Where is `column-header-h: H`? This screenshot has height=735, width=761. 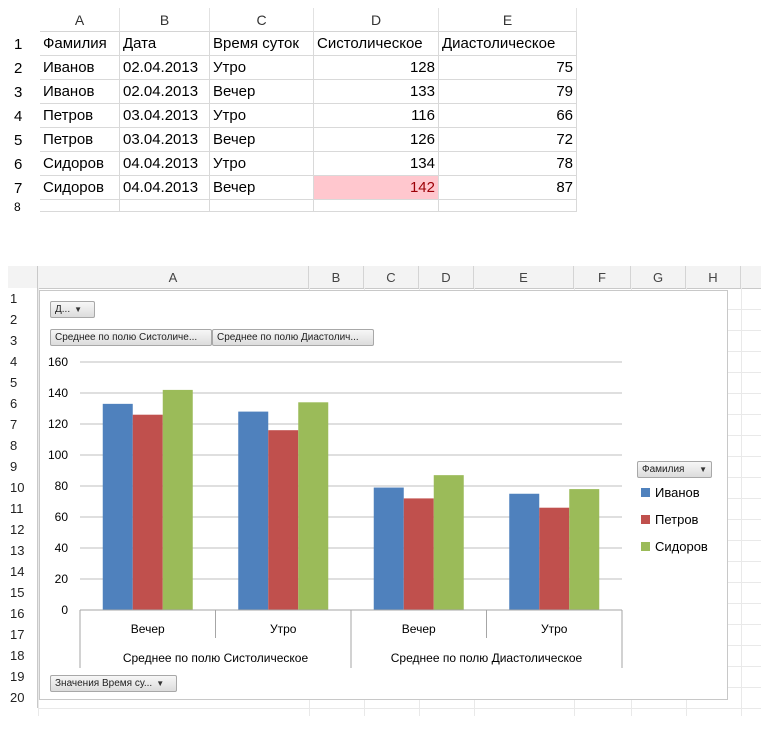 column-header-h: H is located at coordinates (713, 277).